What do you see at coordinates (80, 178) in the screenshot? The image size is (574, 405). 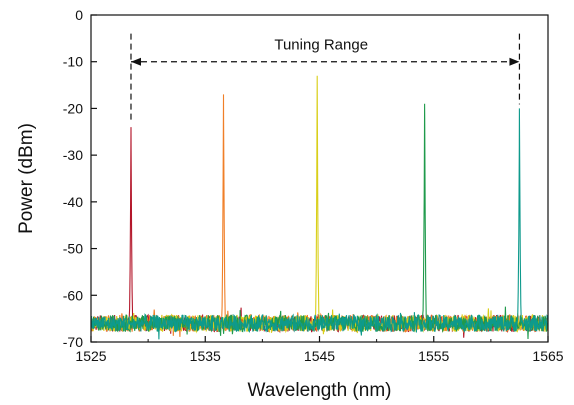 I see `y-axis: 0 -10 -20 -30 -40 -50 -60 -70` at bounding box center [80, 178].